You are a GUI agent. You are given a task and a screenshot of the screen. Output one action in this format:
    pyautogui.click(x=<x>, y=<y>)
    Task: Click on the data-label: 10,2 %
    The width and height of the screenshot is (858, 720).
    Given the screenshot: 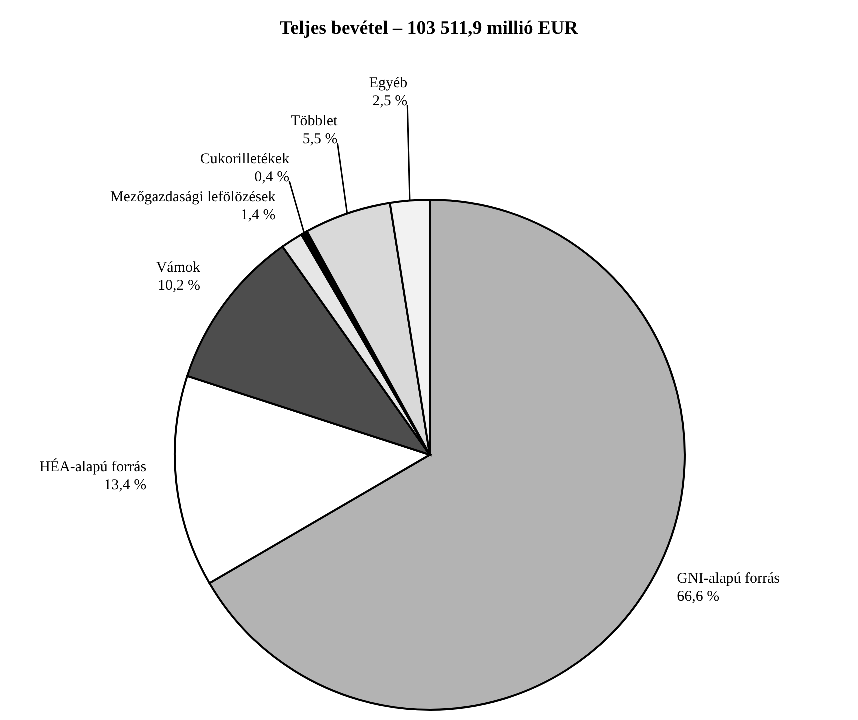 What is the action you would take?
    pyautogui.click(x=179, y=286)
    